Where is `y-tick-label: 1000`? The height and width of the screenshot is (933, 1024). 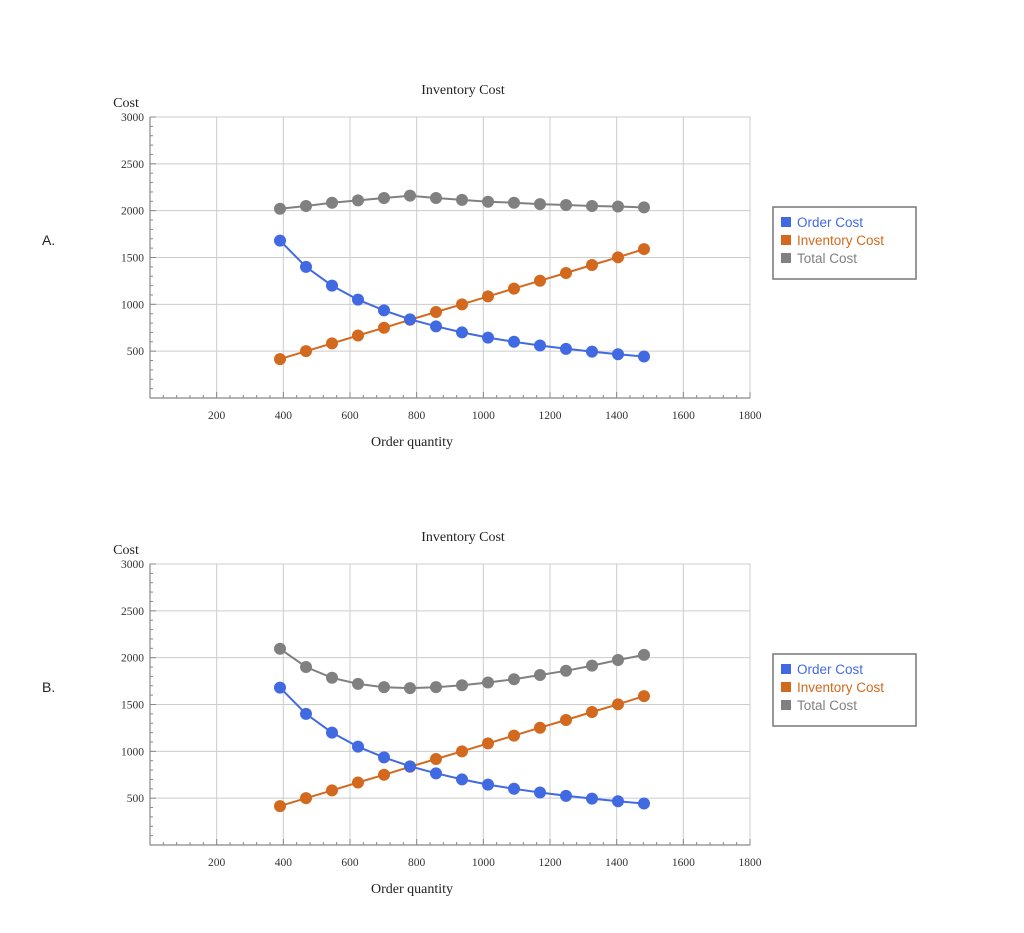
y-tick-label: 1000 is located at coordinates (132, 305).